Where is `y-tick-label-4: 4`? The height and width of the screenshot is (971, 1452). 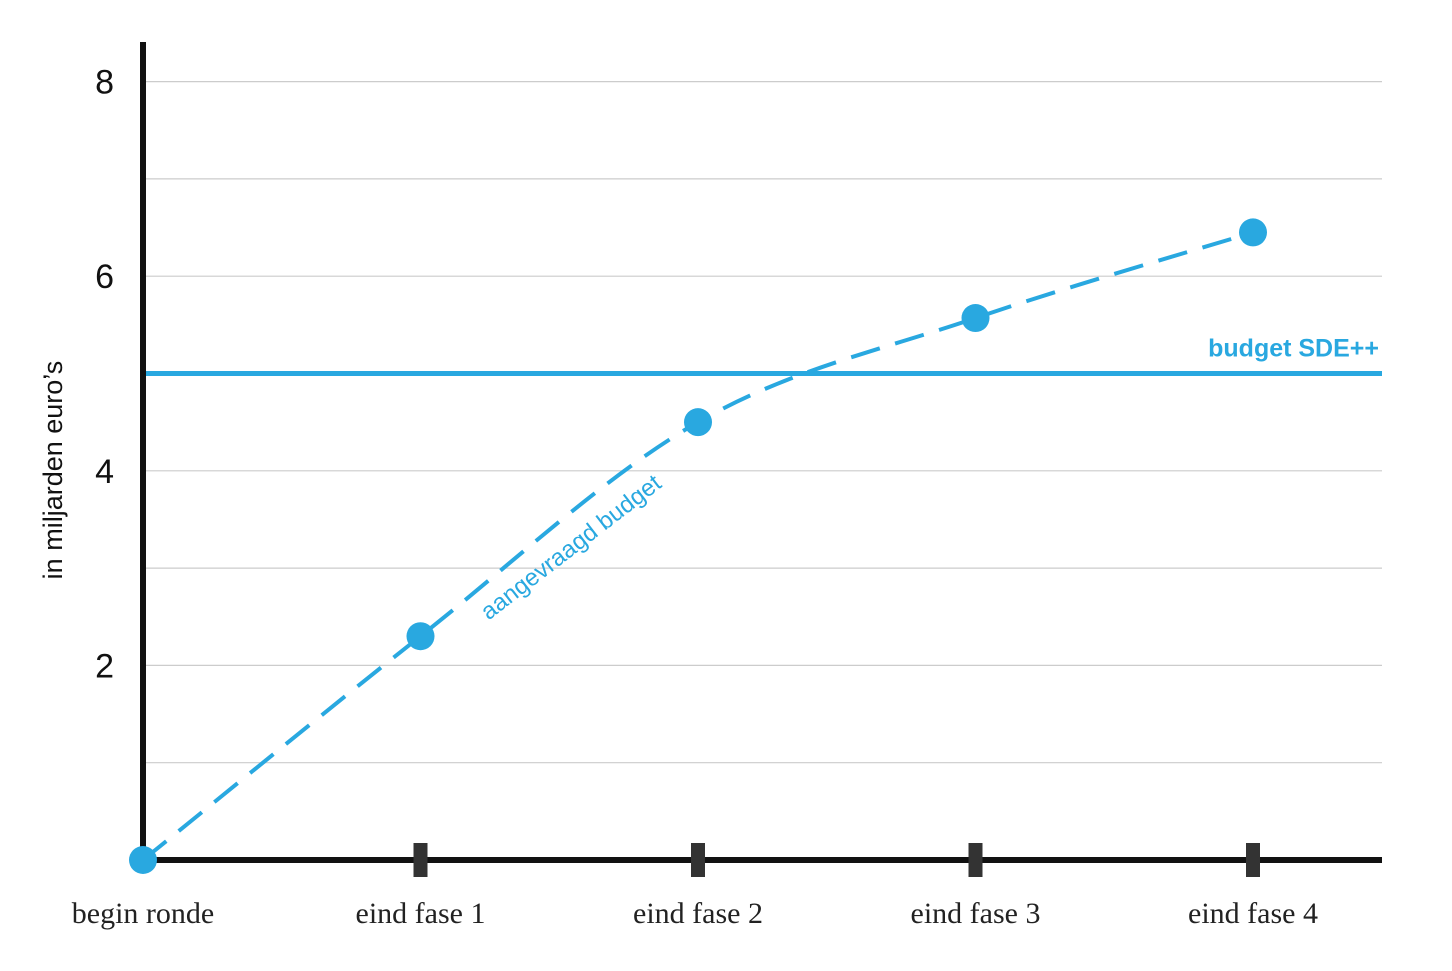
y-tick-label-4: 4 is located at coordinates (104, 472).